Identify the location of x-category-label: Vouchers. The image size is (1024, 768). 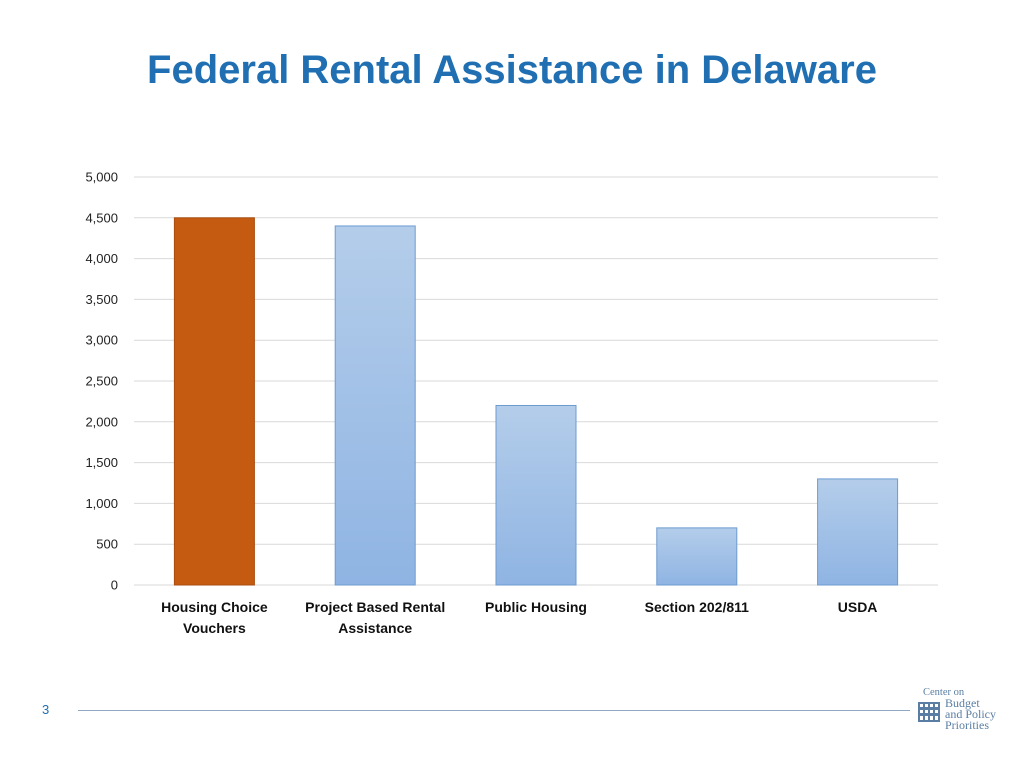
(214, 628).